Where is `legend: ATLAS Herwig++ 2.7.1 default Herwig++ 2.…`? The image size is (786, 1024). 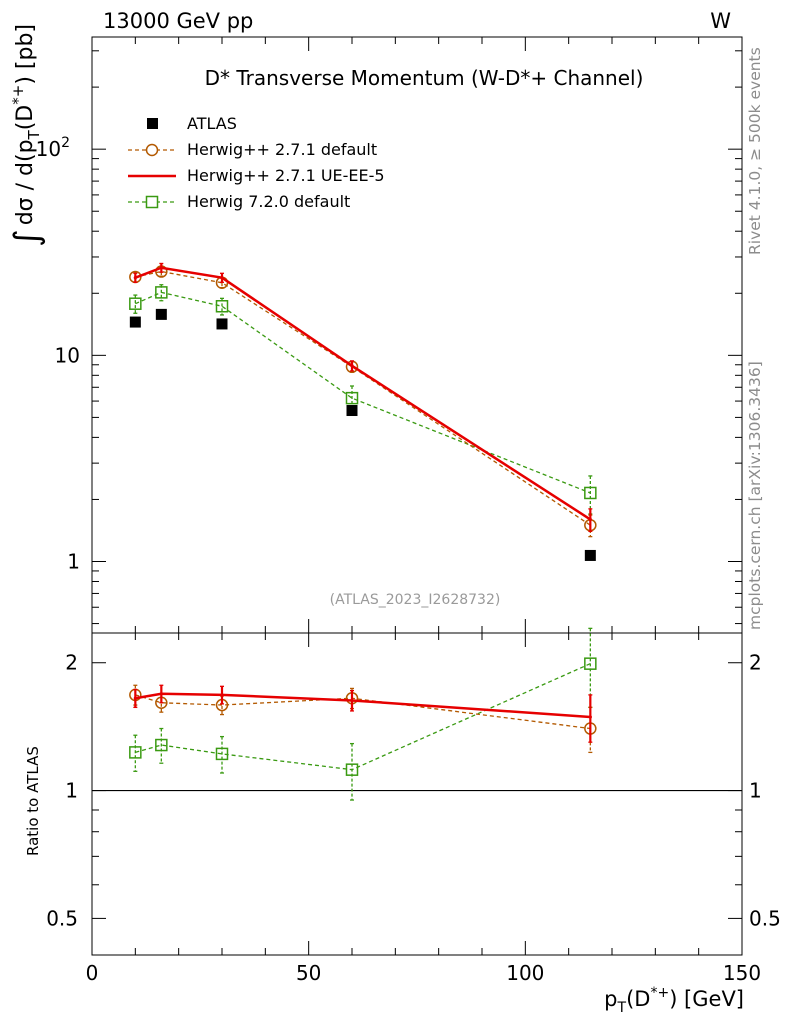
legend: ATLAS Herwig++ 2.7.1 default Herwig++ 2.… is located at coordinates (256, 162).